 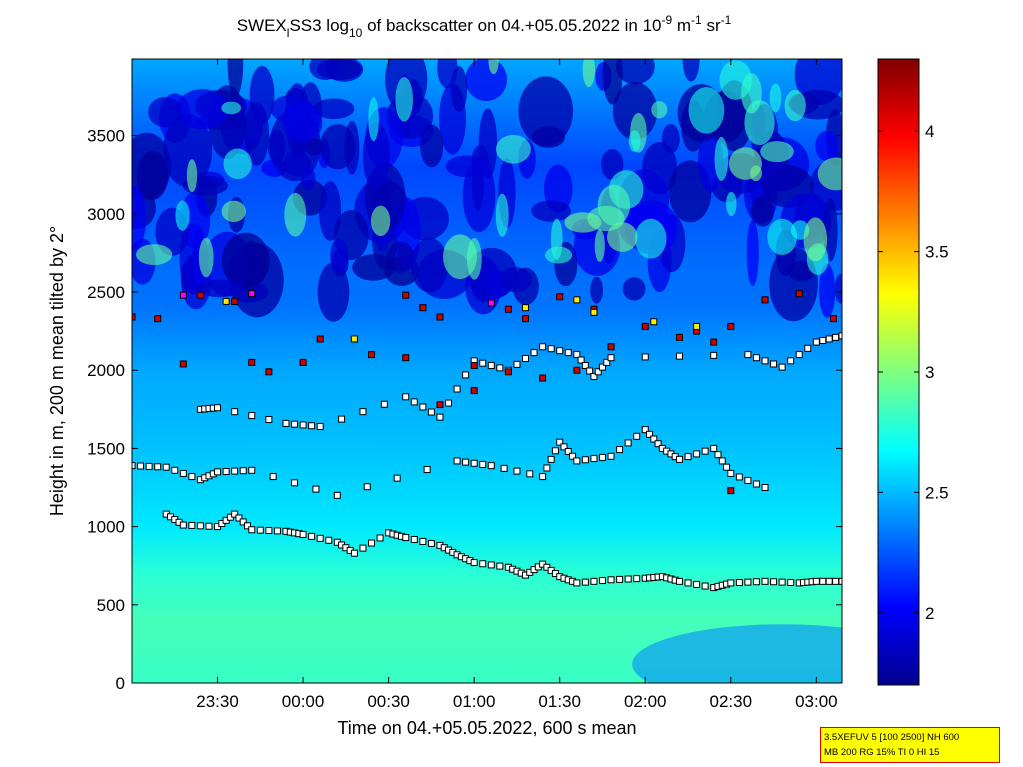 What do you see at coordinates (106, 292) in the screenshot?
I see `y-tick-label: 2500` at bounding box center [106, 292].